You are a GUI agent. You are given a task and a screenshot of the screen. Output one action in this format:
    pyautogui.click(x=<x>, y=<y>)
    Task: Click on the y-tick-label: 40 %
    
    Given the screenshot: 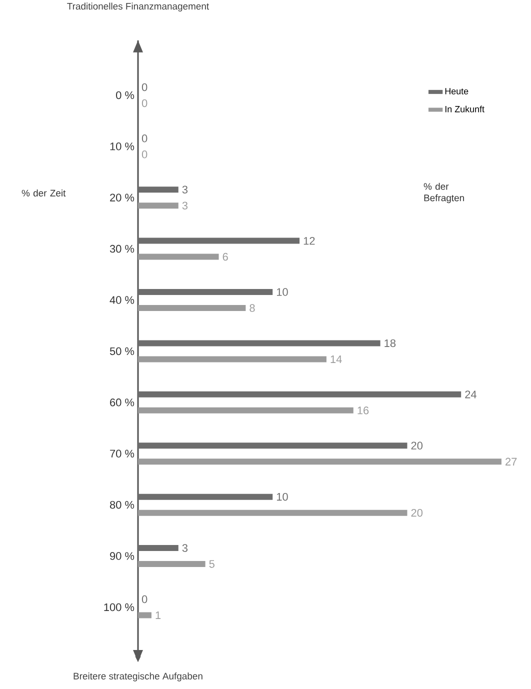 What is the action you would take?
    pyautogui.click(x=122, y=300)
    